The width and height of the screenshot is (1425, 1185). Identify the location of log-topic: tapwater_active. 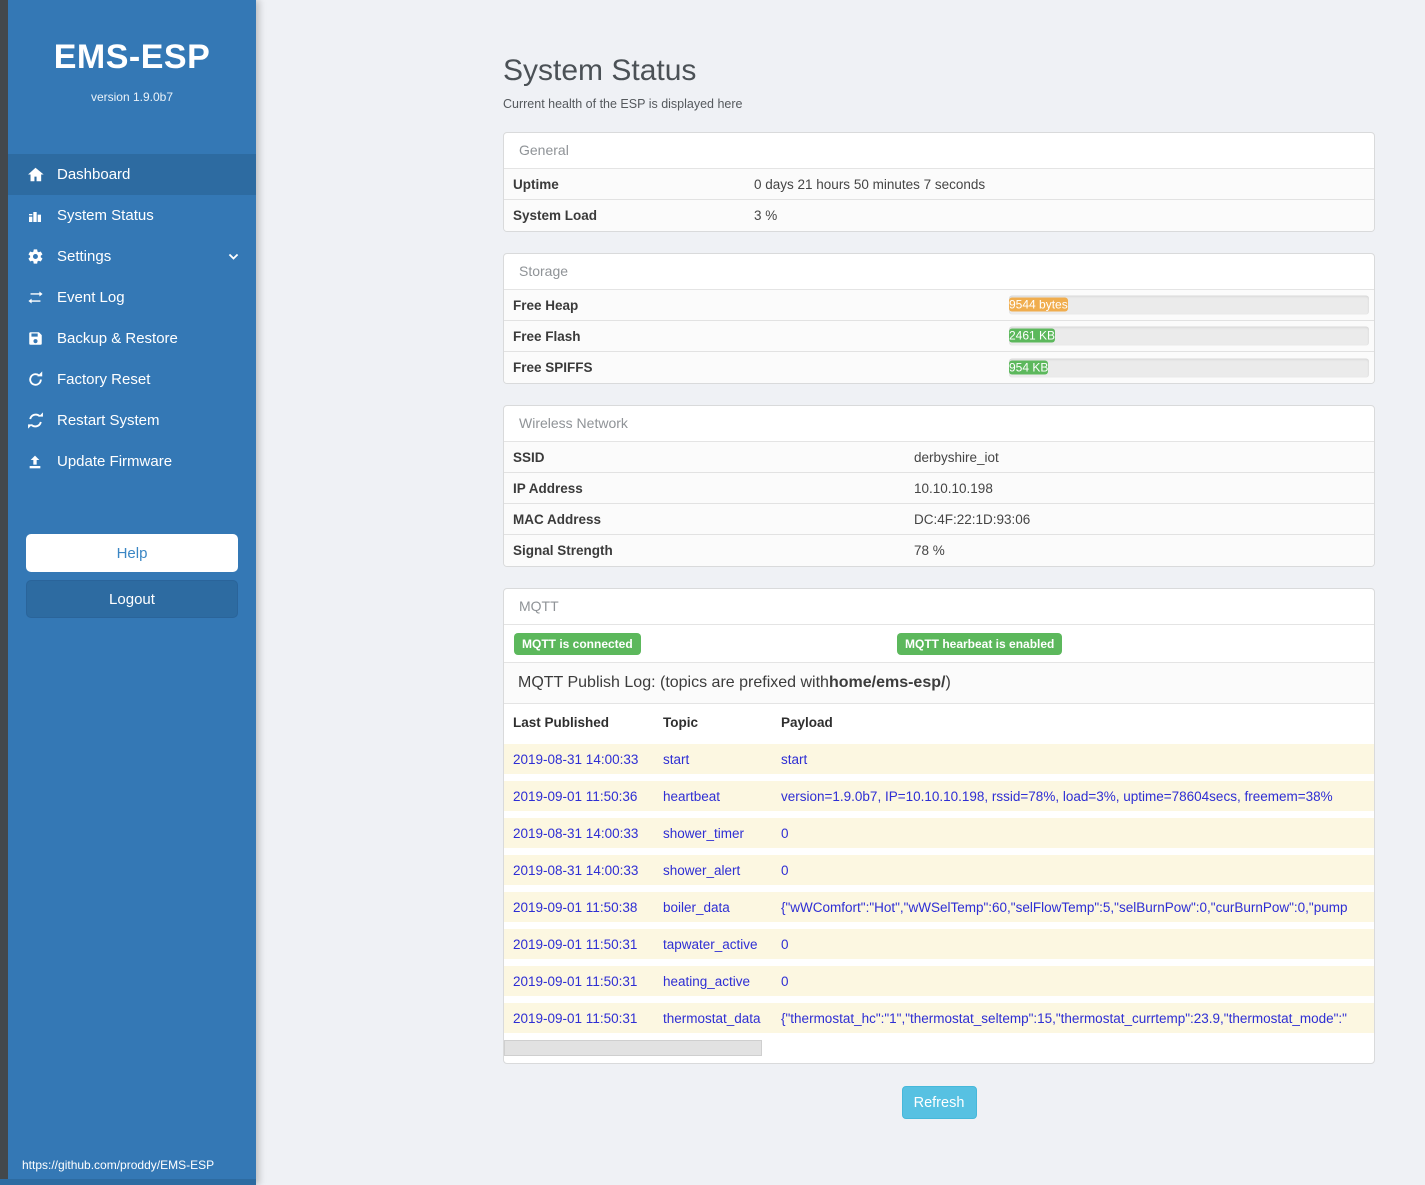
(710, 944).